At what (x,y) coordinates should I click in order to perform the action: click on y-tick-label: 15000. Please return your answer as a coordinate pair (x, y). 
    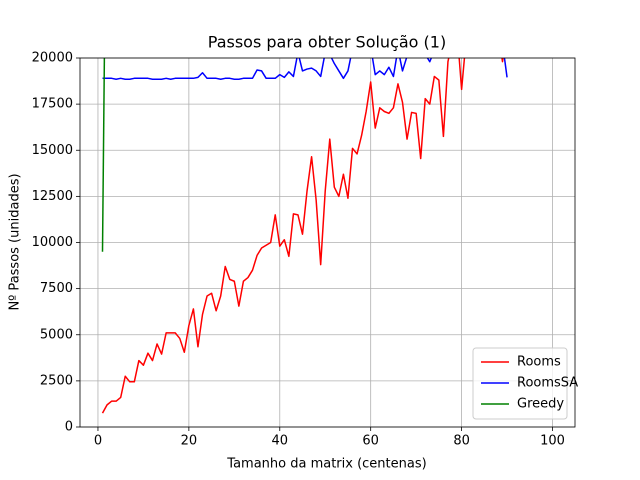
    Looking at the image, I should click on (52, 150).